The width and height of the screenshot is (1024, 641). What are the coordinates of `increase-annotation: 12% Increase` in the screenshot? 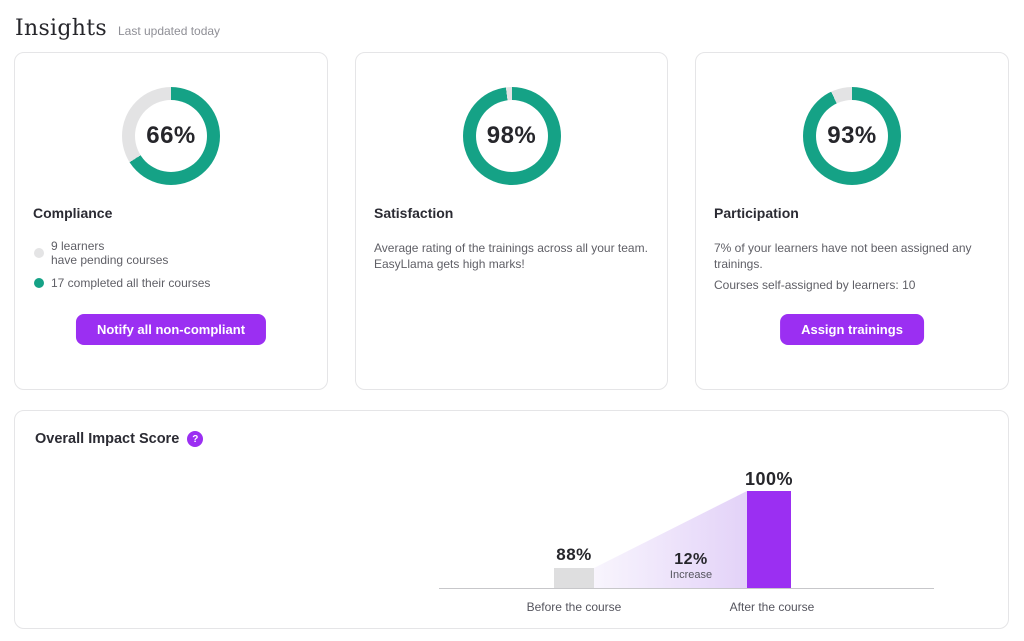 It's located at (691, 566).